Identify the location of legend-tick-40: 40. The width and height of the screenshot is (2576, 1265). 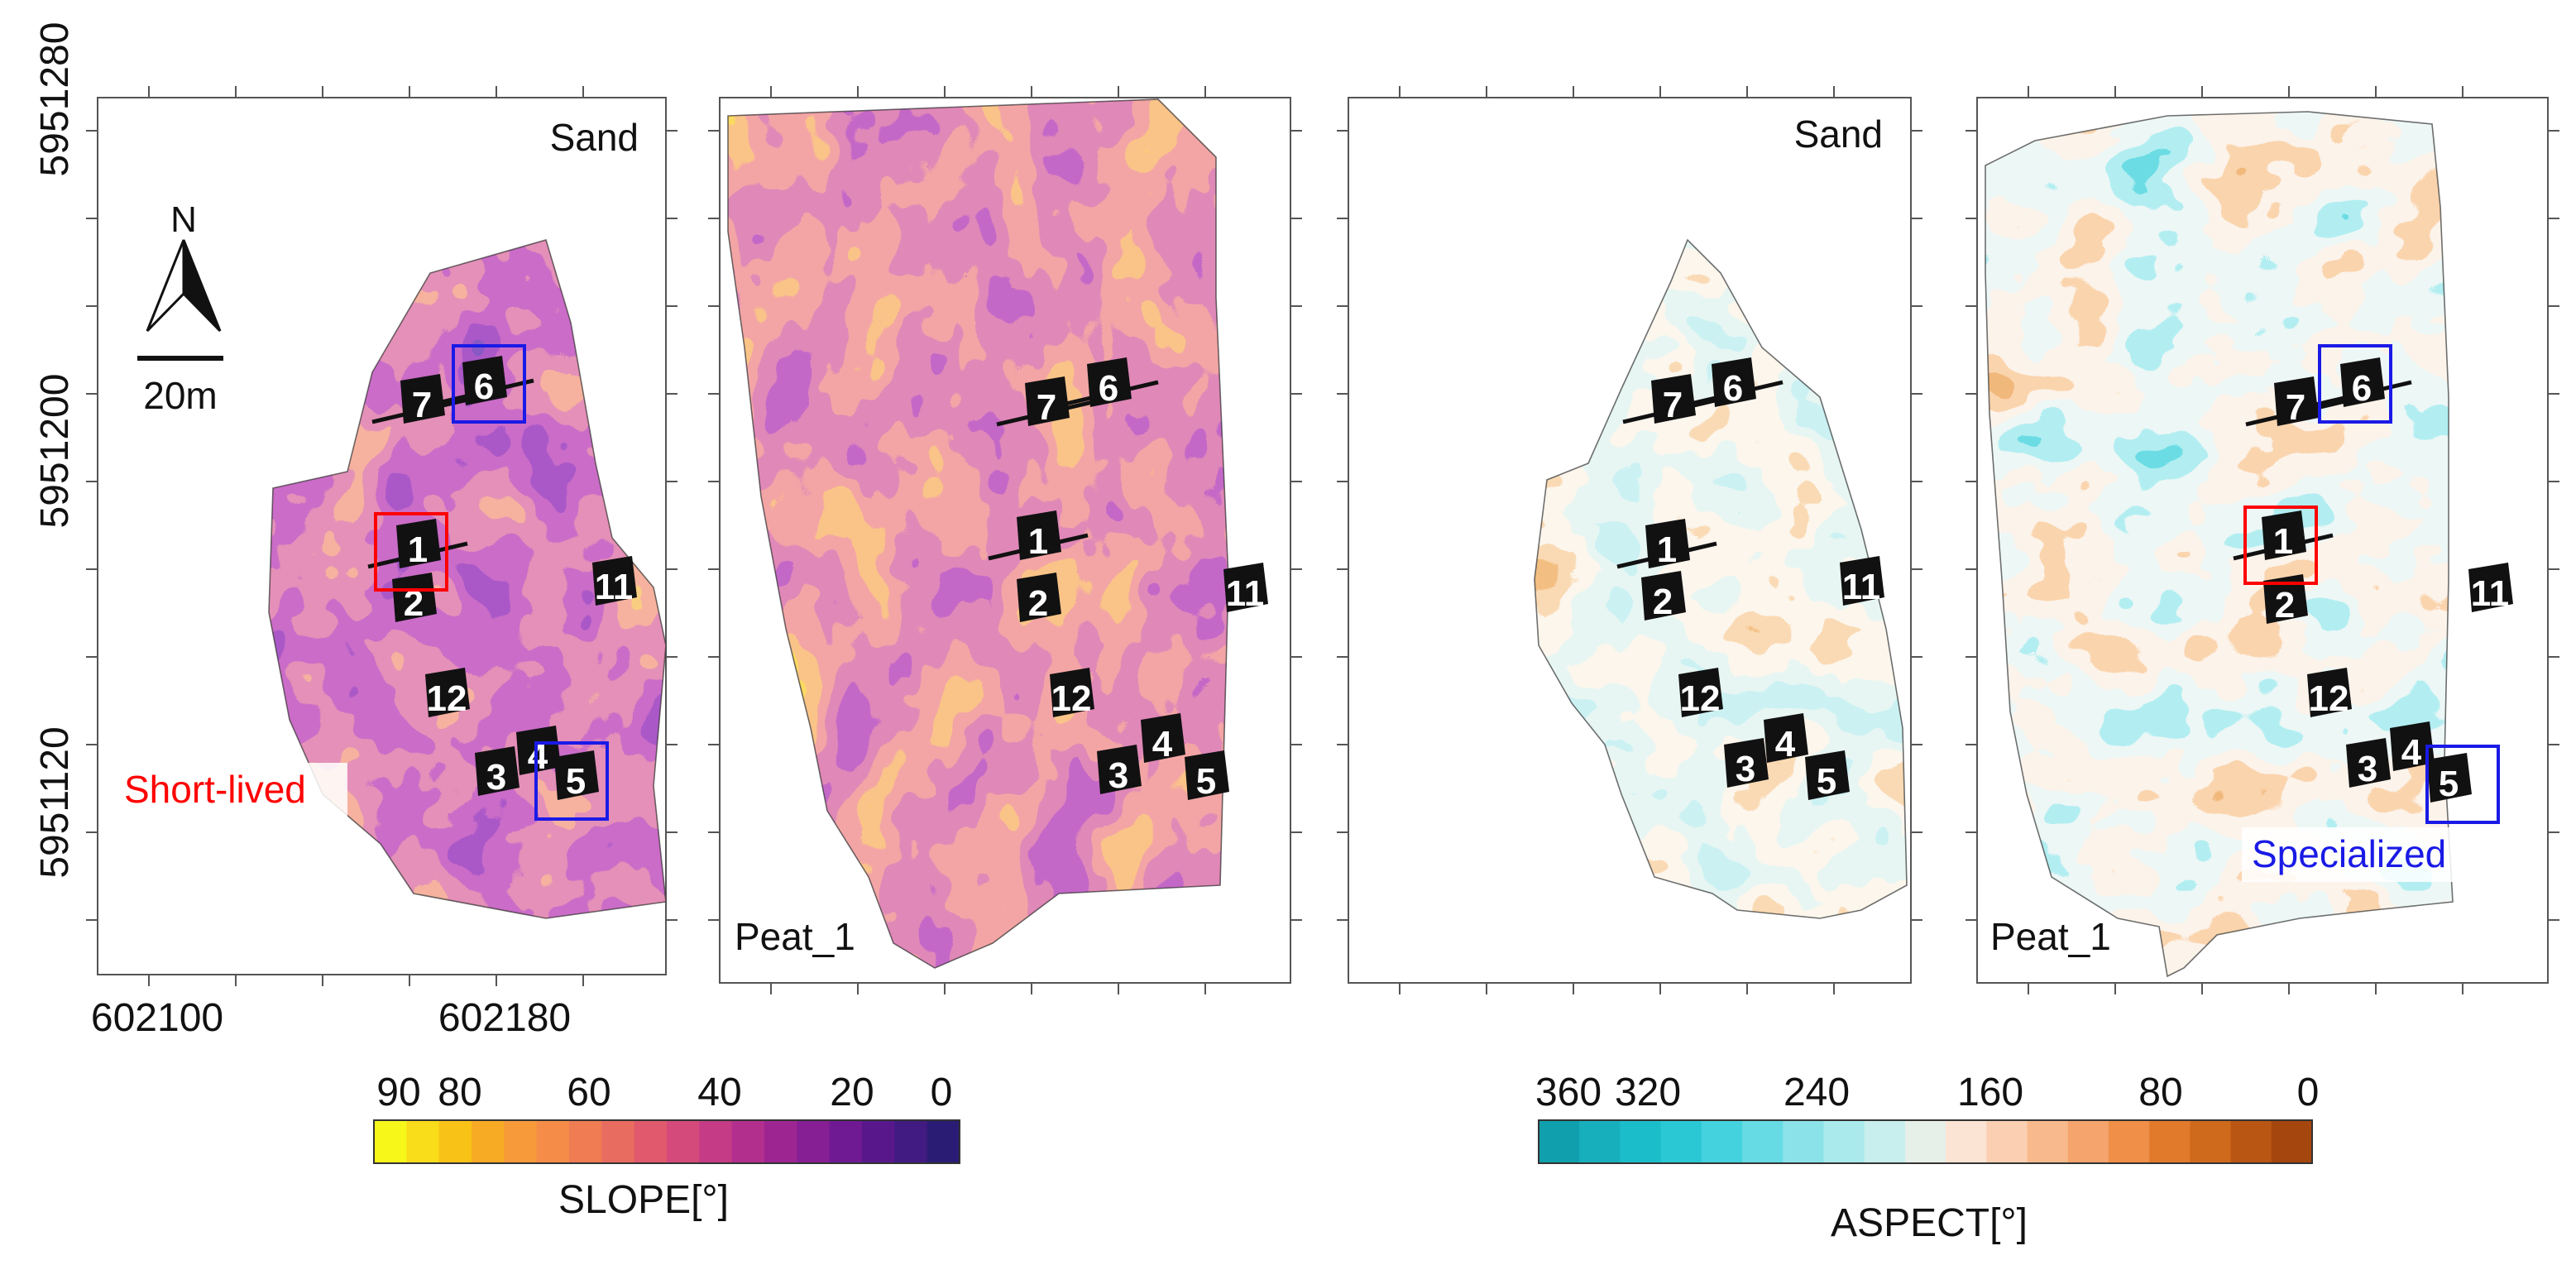
(719, 1092).